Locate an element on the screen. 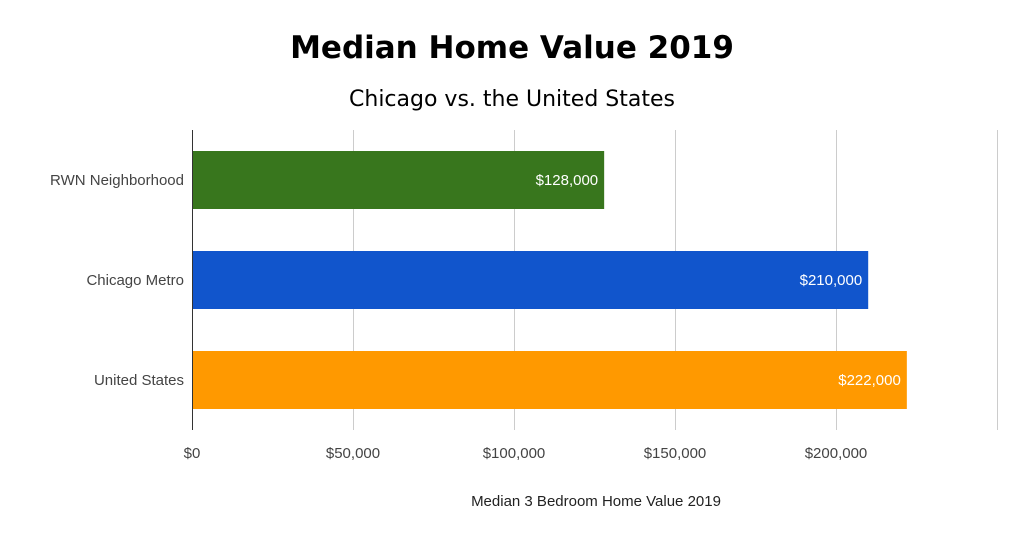 This screenshot has width=1024, height=538. x-axis-title: Median 3 Bedroom Home Value 2019 is located at coordinates (596, 501).